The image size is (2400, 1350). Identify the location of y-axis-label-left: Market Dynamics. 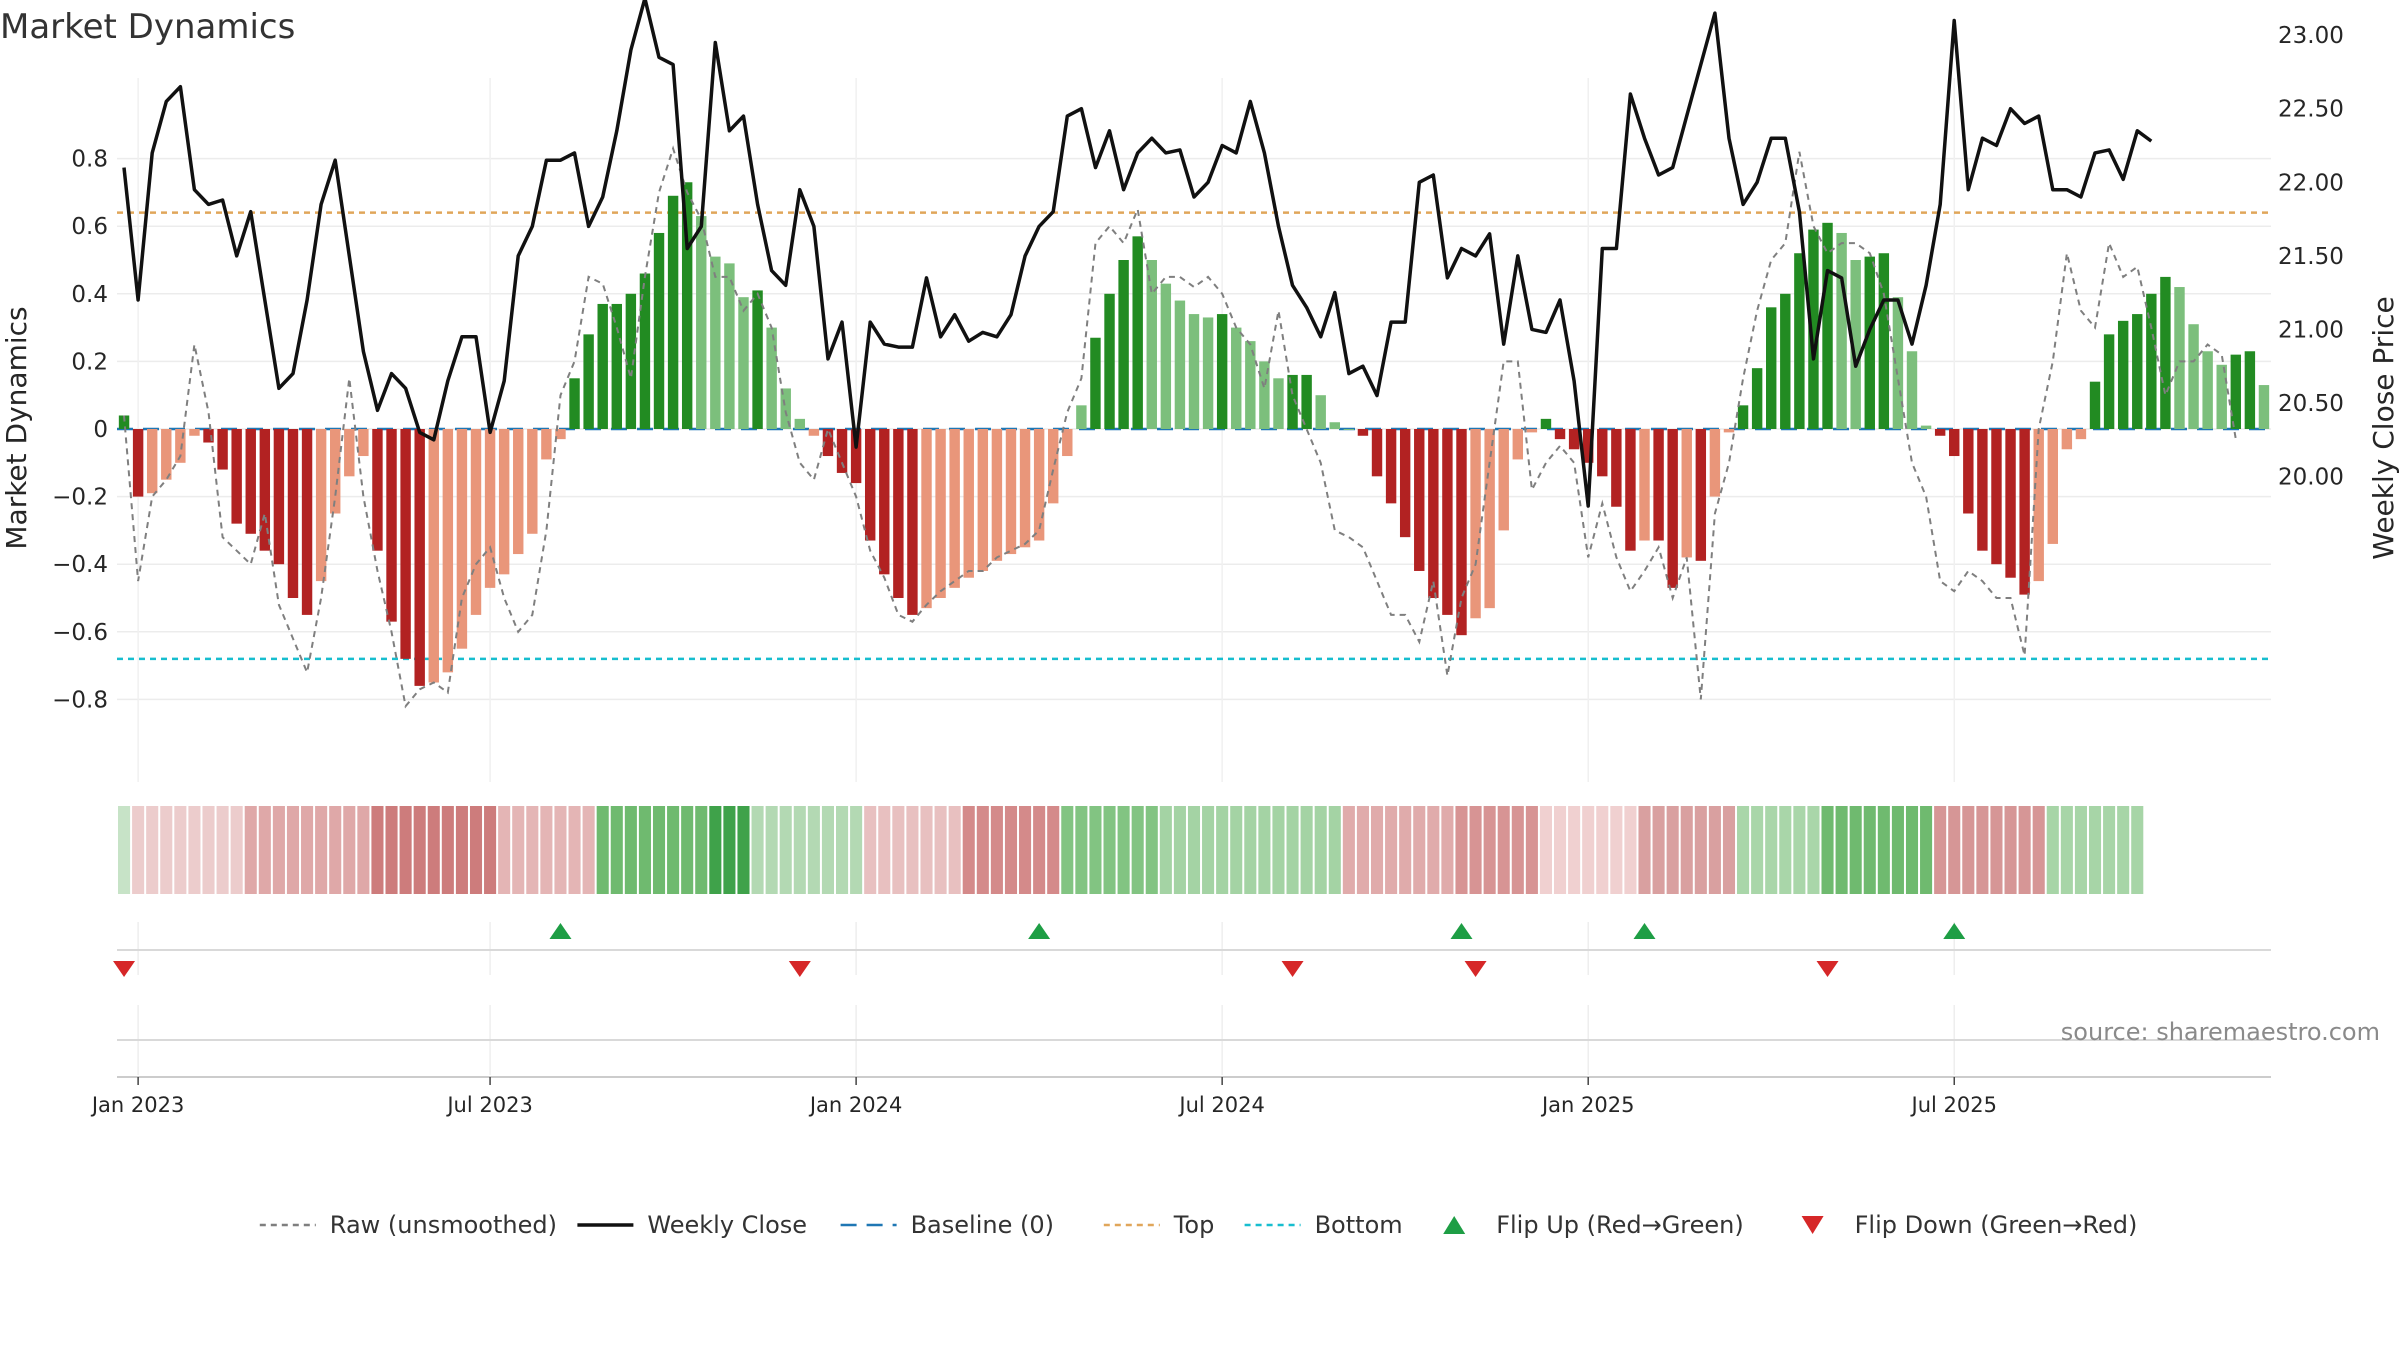
(16, 427).